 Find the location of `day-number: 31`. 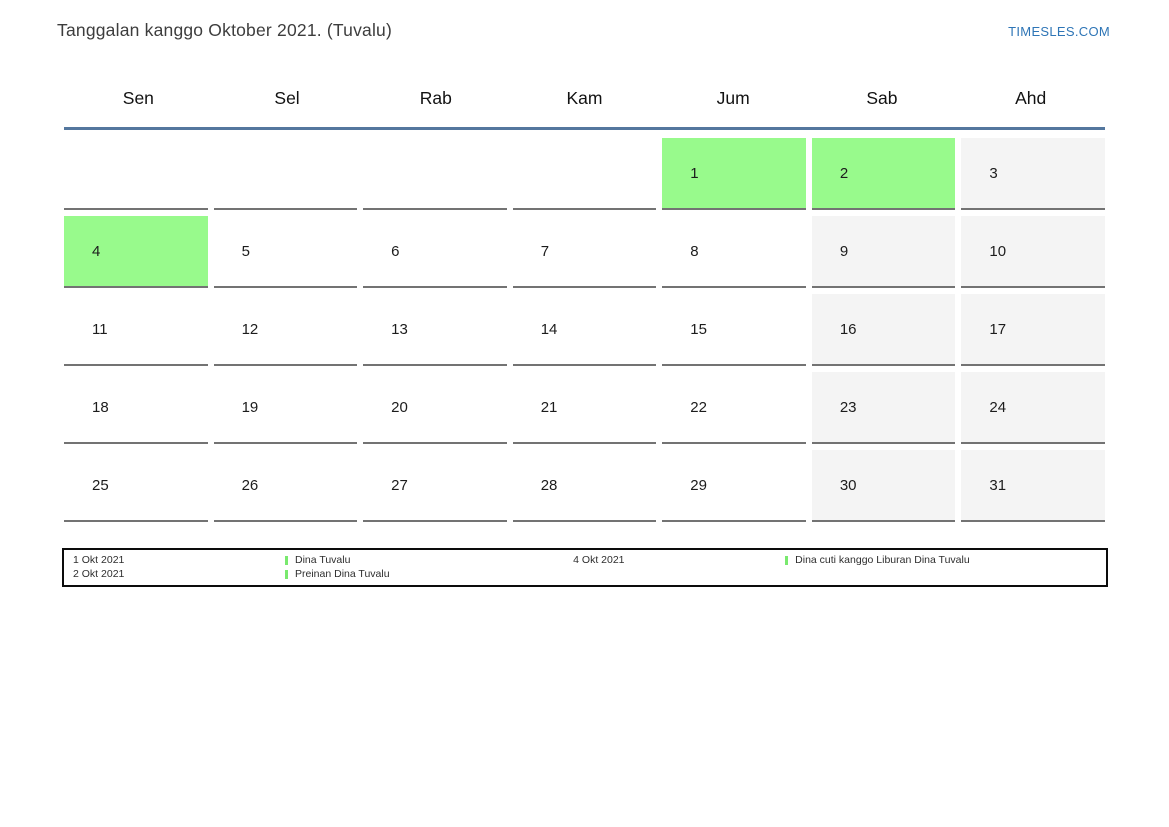

day-number: 31 is located at coordinates (998, 485).